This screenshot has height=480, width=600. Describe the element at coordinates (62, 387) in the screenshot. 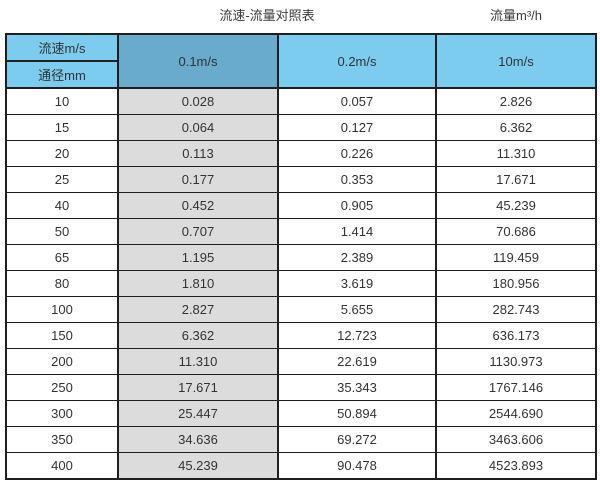

I see `diameter-cell: 250` at that location.